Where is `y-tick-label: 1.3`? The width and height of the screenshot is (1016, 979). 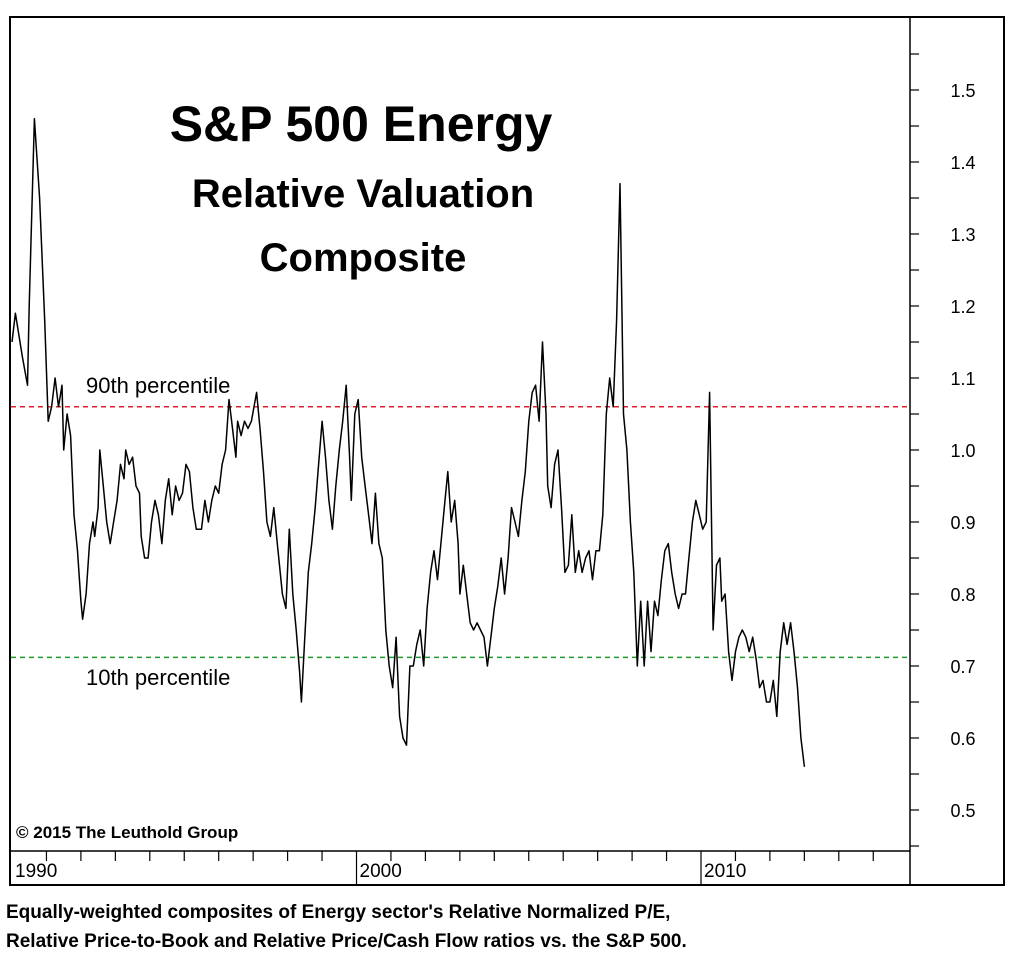
y-tick-label: 1.3 is located at coordinates (962, 235).